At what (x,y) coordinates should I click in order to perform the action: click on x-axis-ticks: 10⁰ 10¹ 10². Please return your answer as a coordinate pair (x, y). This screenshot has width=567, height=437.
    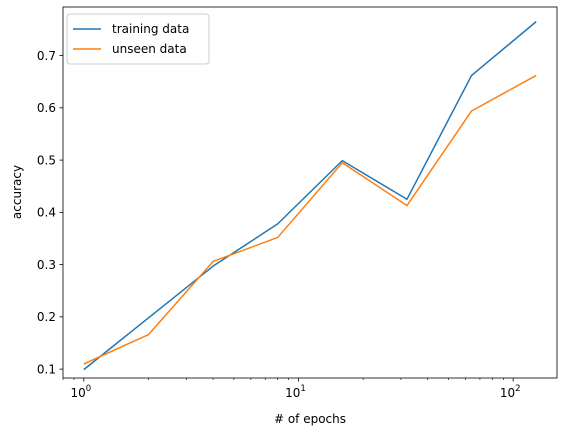
    Looking at the image, I should click on (295, 389).